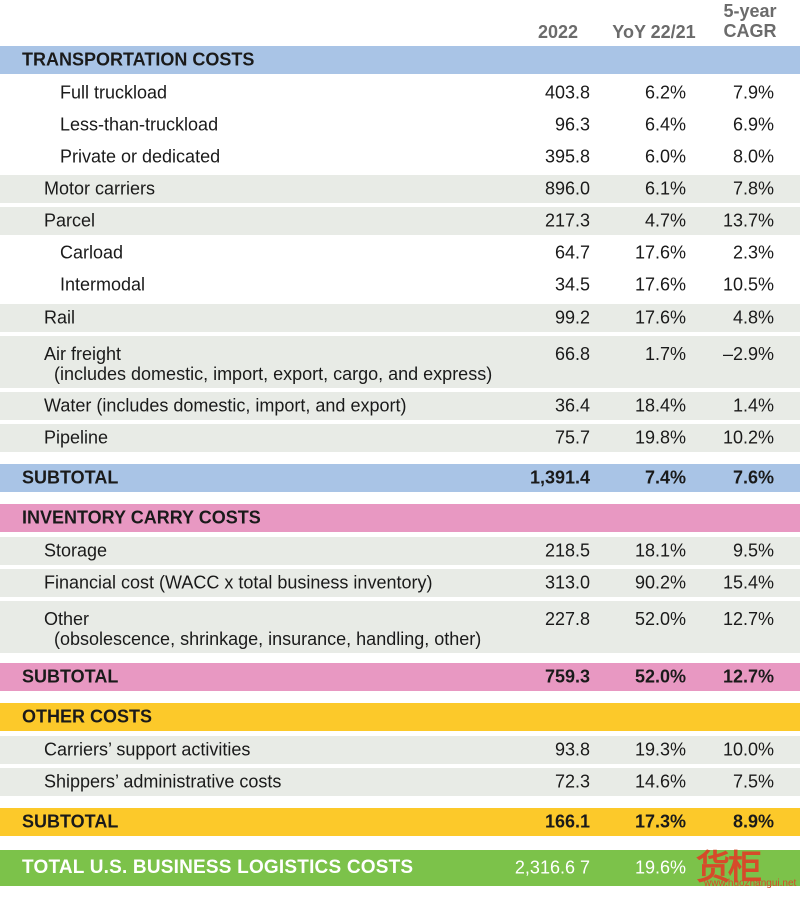 The width and height of the screenshot is (800, 898). What do you see at coordinates (567, 582) in the screenshot?
I see `value-2022: 313.0` at bounding box center [567, 582].